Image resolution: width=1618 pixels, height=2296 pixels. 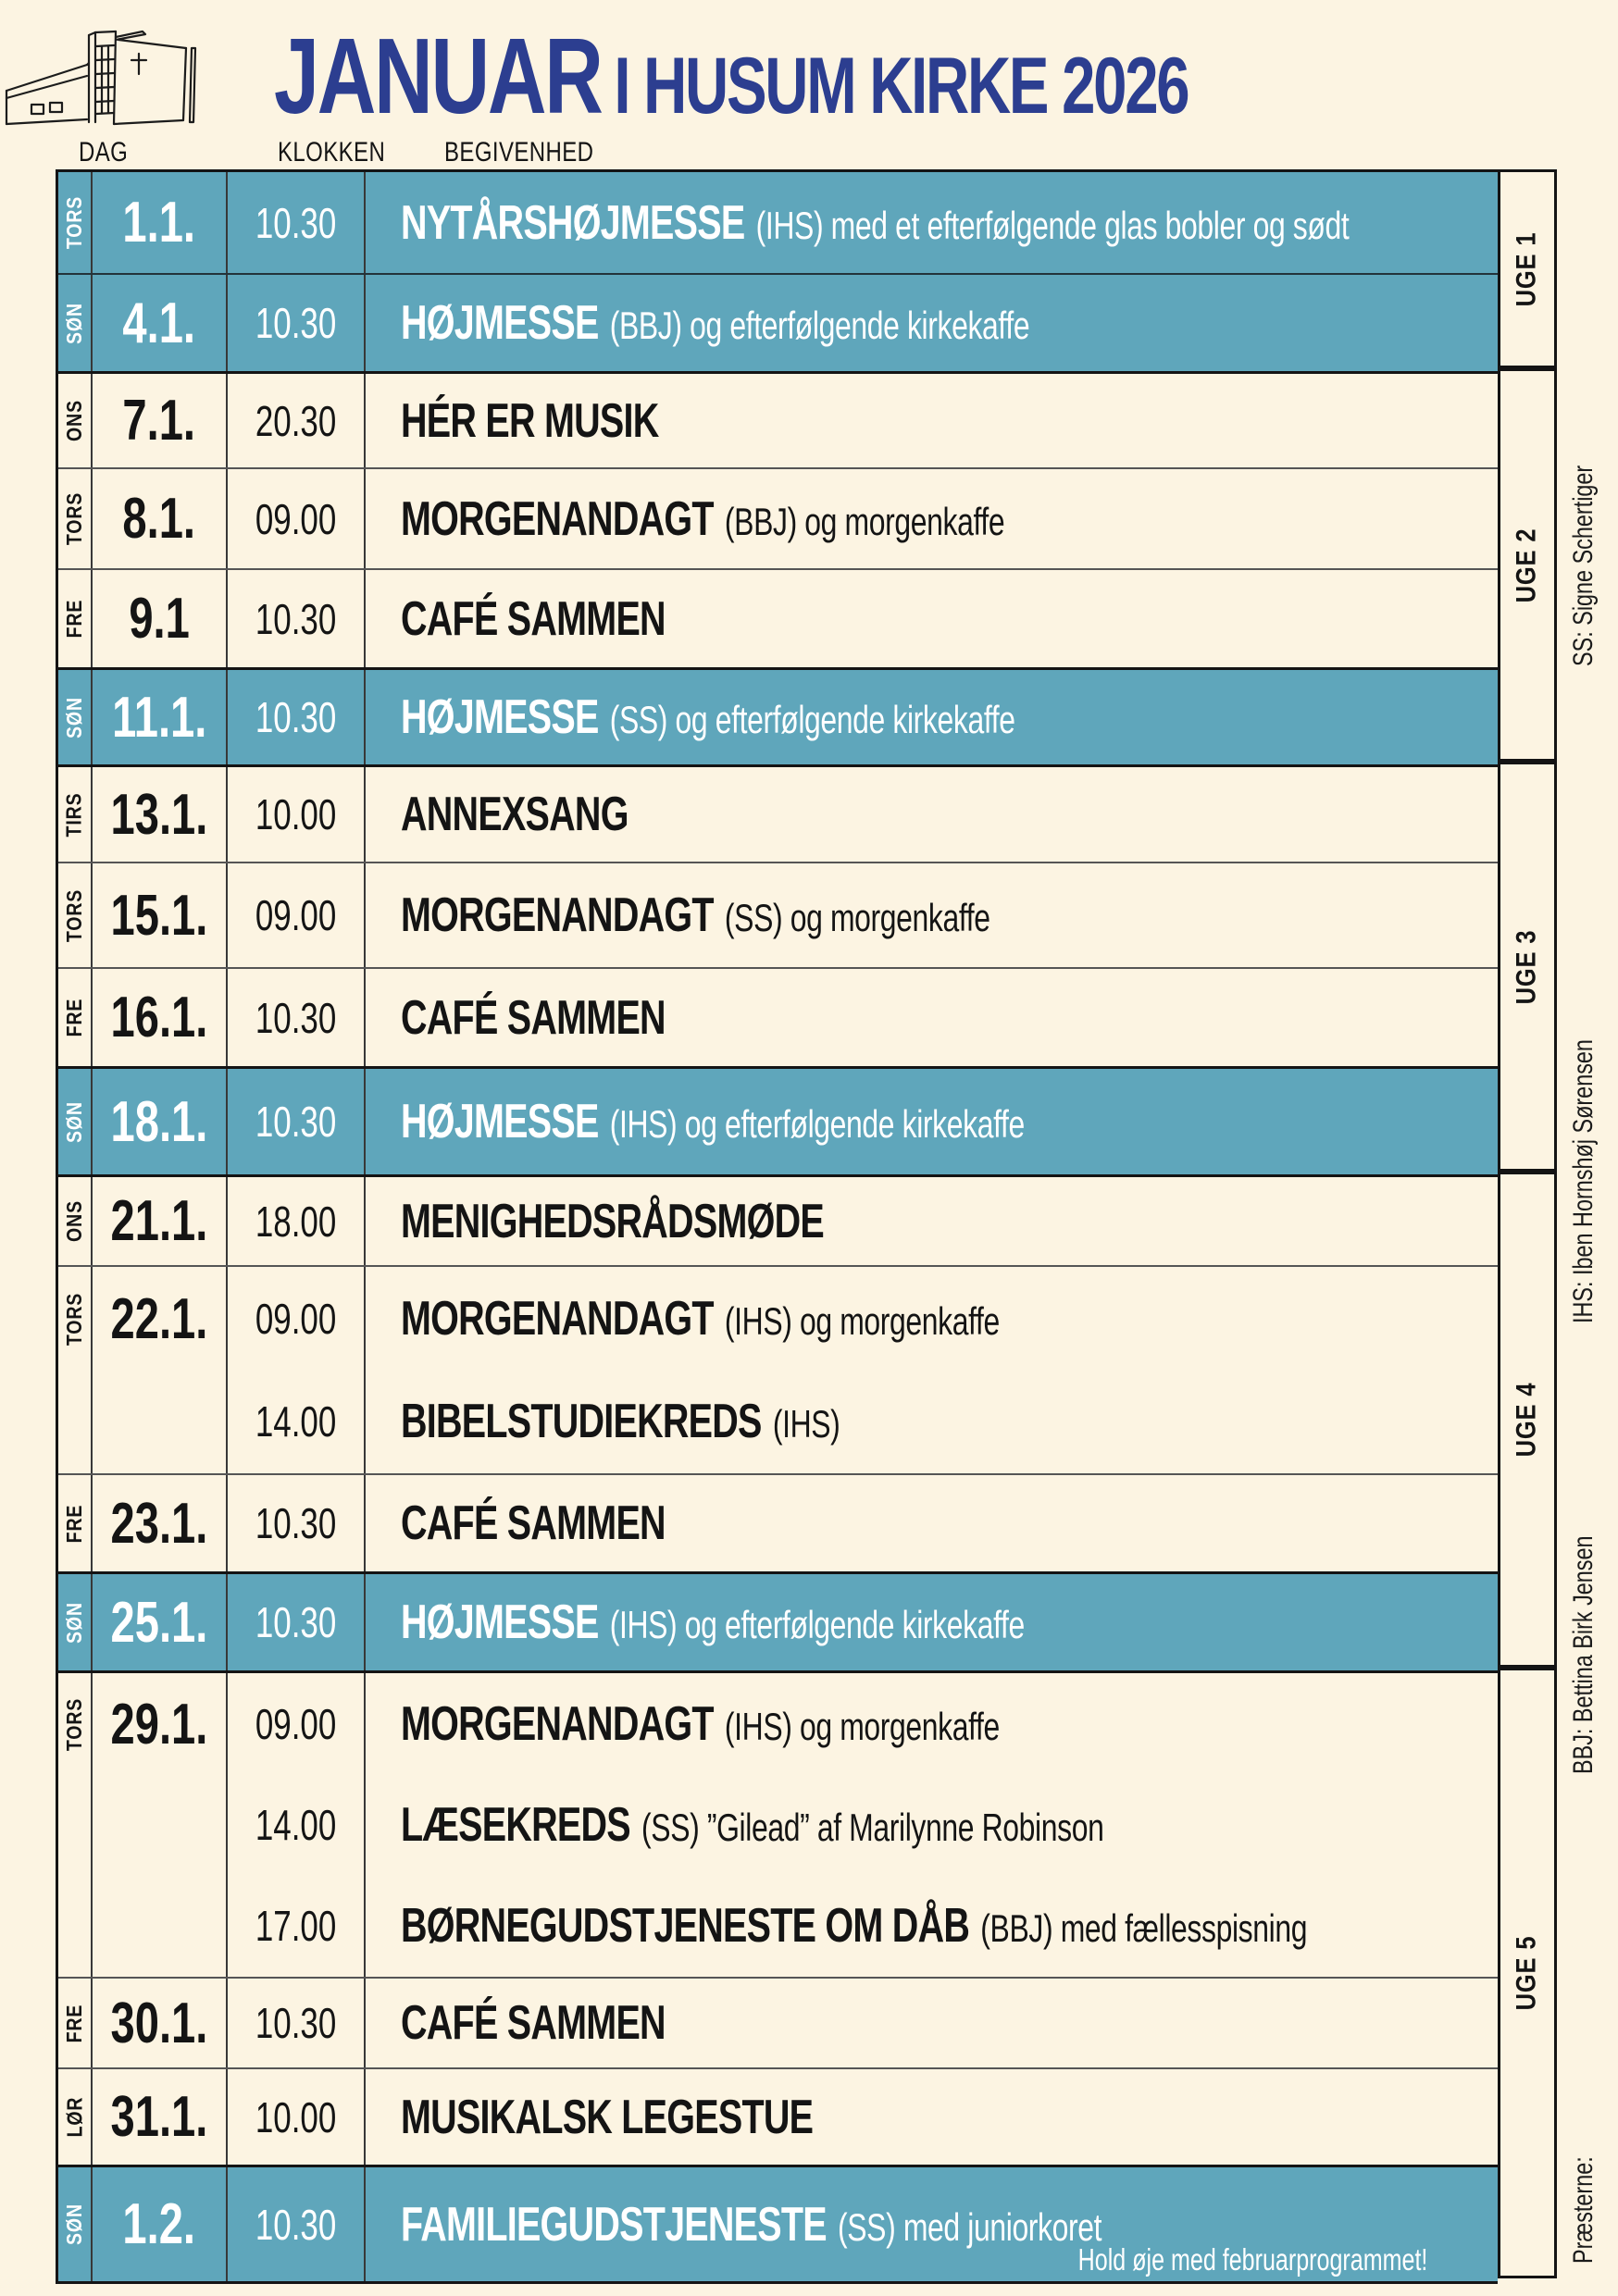 I want to click on date-text: 8.1., so click(x=159, y=519).